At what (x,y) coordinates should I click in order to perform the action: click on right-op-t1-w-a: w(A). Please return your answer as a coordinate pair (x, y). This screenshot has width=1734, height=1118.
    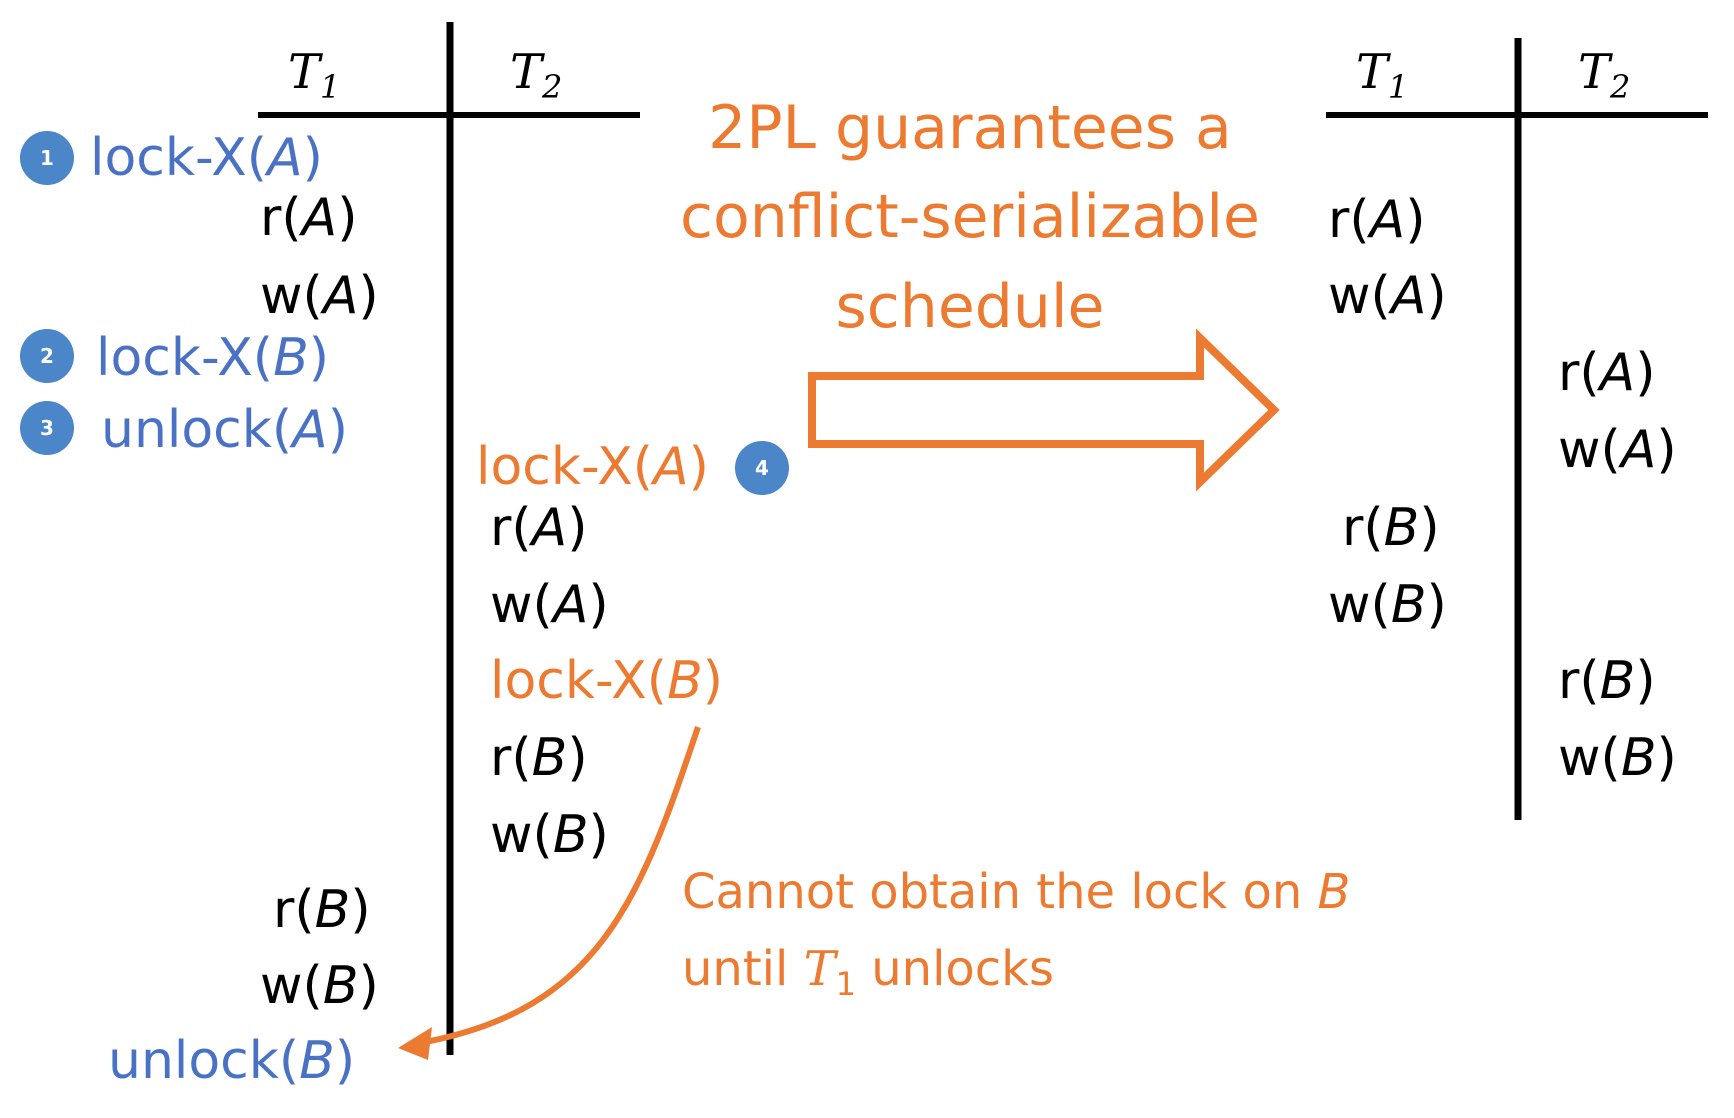
    Looking at the image, I should click on (1387, 296).